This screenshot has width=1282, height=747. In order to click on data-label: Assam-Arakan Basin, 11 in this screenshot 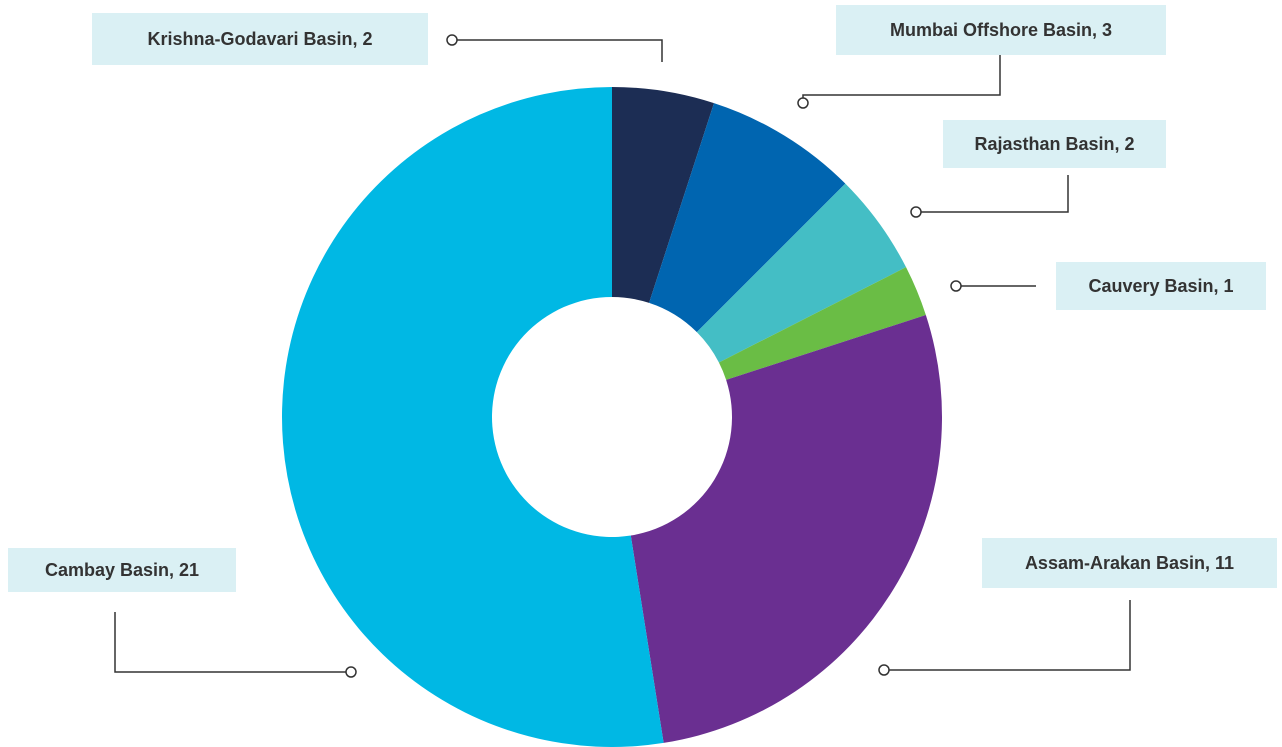, I will do `click(1129, 563)`.